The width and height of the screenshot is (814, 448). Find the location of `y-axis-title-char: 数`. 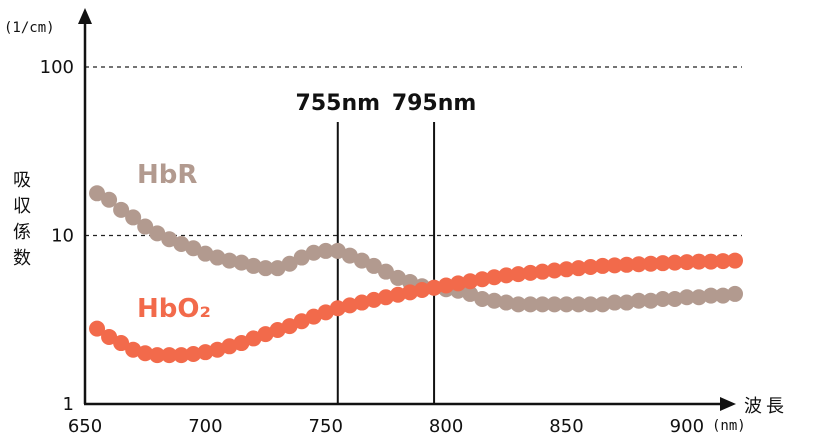

y-axis-title-char: 数 is located at coordinates (22, 258).